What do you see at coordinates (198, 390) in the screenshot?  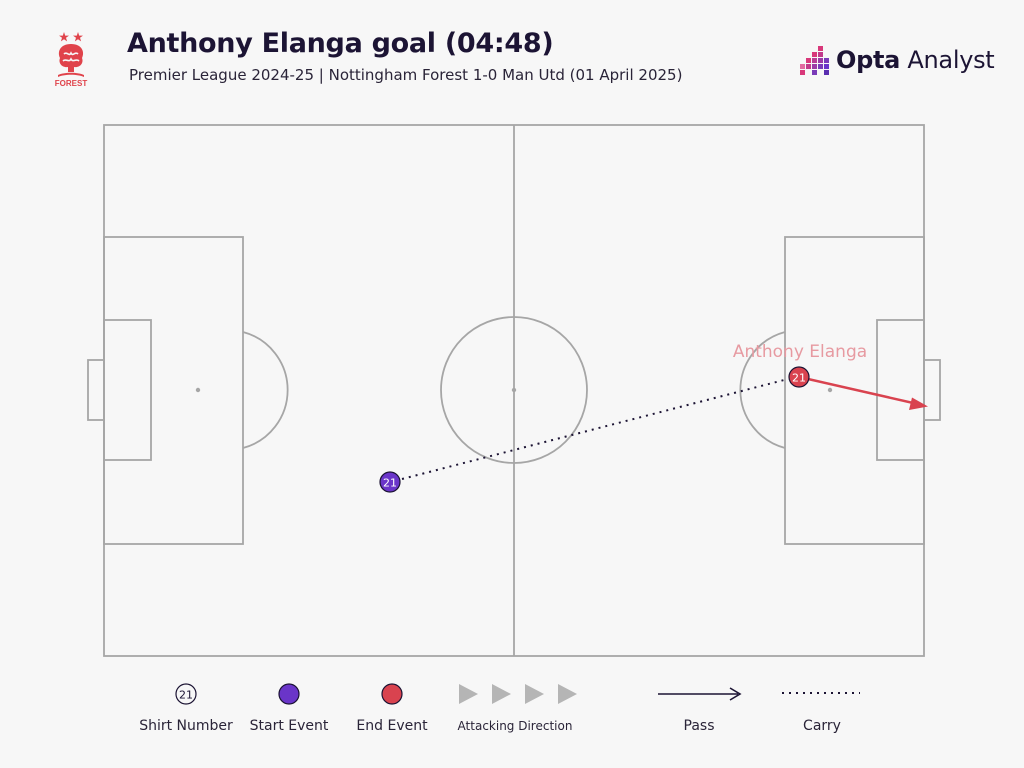 I see `left-penalty-spot` at bounding box center [198, 390].